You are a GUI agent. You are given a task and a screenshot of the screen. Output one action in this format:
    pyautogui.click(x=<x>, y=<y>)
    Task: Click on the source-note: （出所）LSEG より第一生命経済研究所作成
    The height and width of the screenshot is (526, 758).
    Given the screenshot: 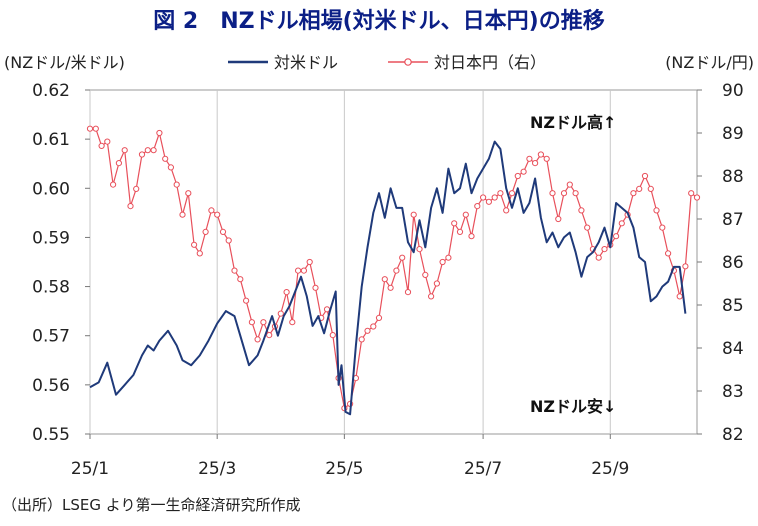 What is the action you would take?
    pyautogui.click(x=151, y=505)
    